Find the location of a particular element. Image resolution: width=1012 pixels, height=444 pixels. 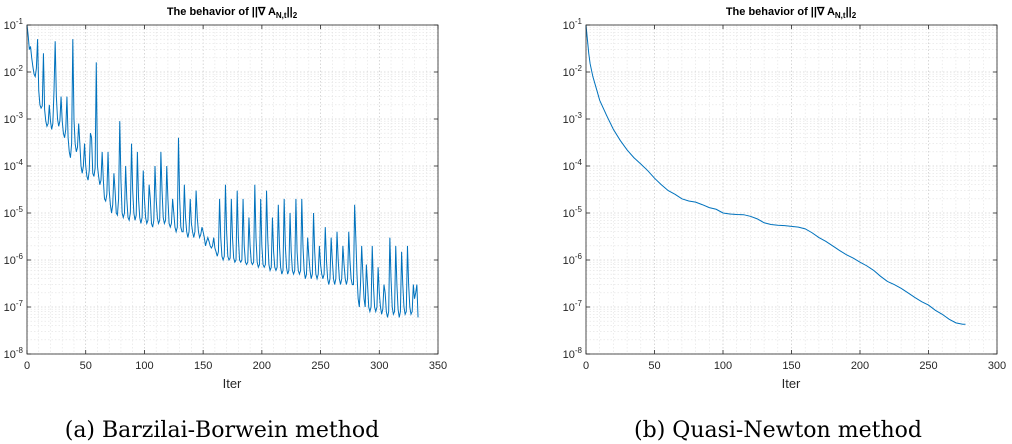

figure-caption: (a) Barzilai-Borwein method is located at coordinates (222, 430).